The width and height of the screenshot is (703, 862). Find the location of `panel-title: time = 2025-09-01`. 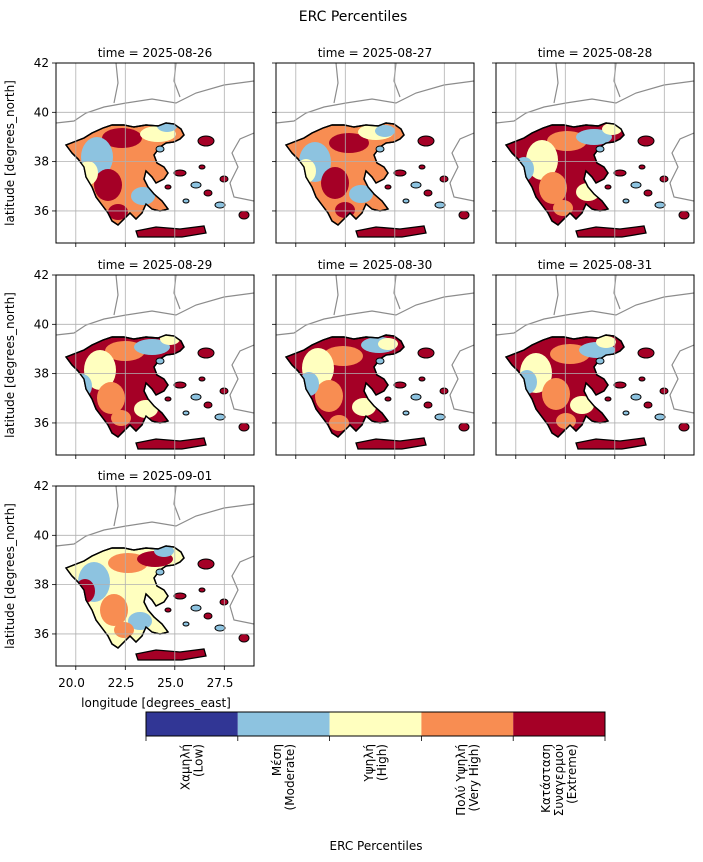

panel-title: time = 2025-09-01 is located at coordinates (155, 476).